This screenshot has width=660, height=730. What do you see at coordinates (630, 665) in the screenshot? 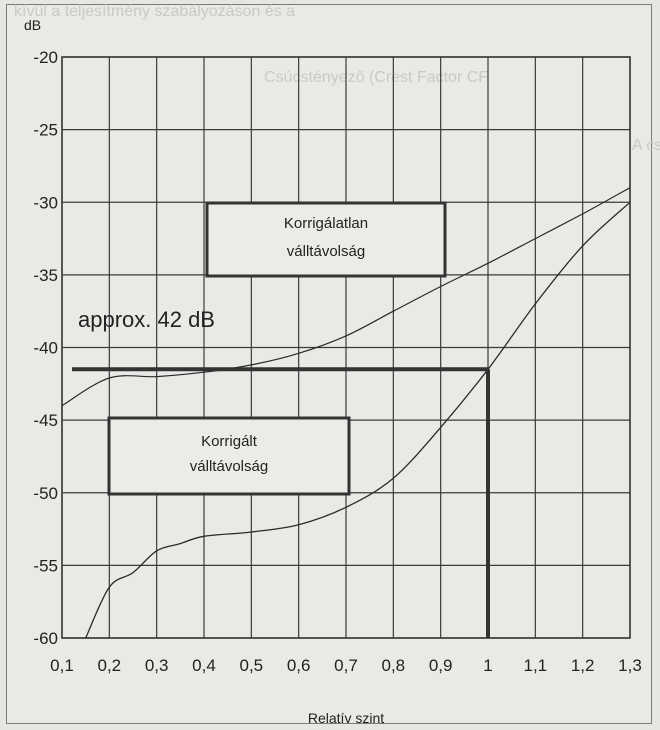
I see `x-tick-label: 1,3` at bounding box center [630, 665].